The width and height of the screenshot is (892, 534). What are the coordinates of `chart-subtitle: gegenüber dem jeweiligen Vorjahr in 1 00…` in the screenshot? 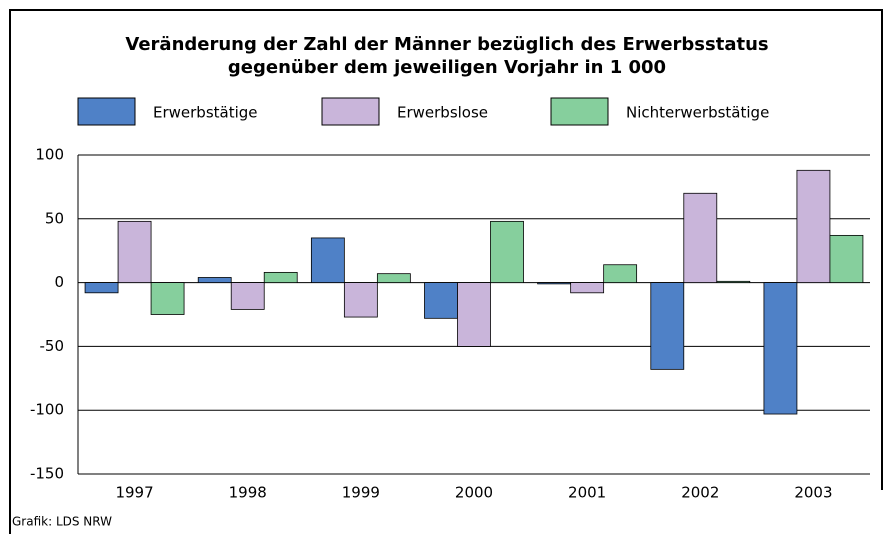 It's located at (447, 67).